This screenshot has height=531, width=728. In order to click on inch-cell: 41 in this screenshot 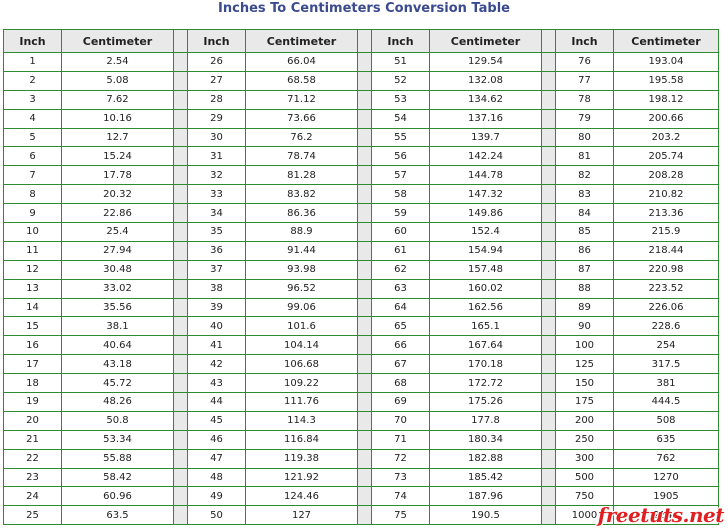, I will do `click(216, 345)`.